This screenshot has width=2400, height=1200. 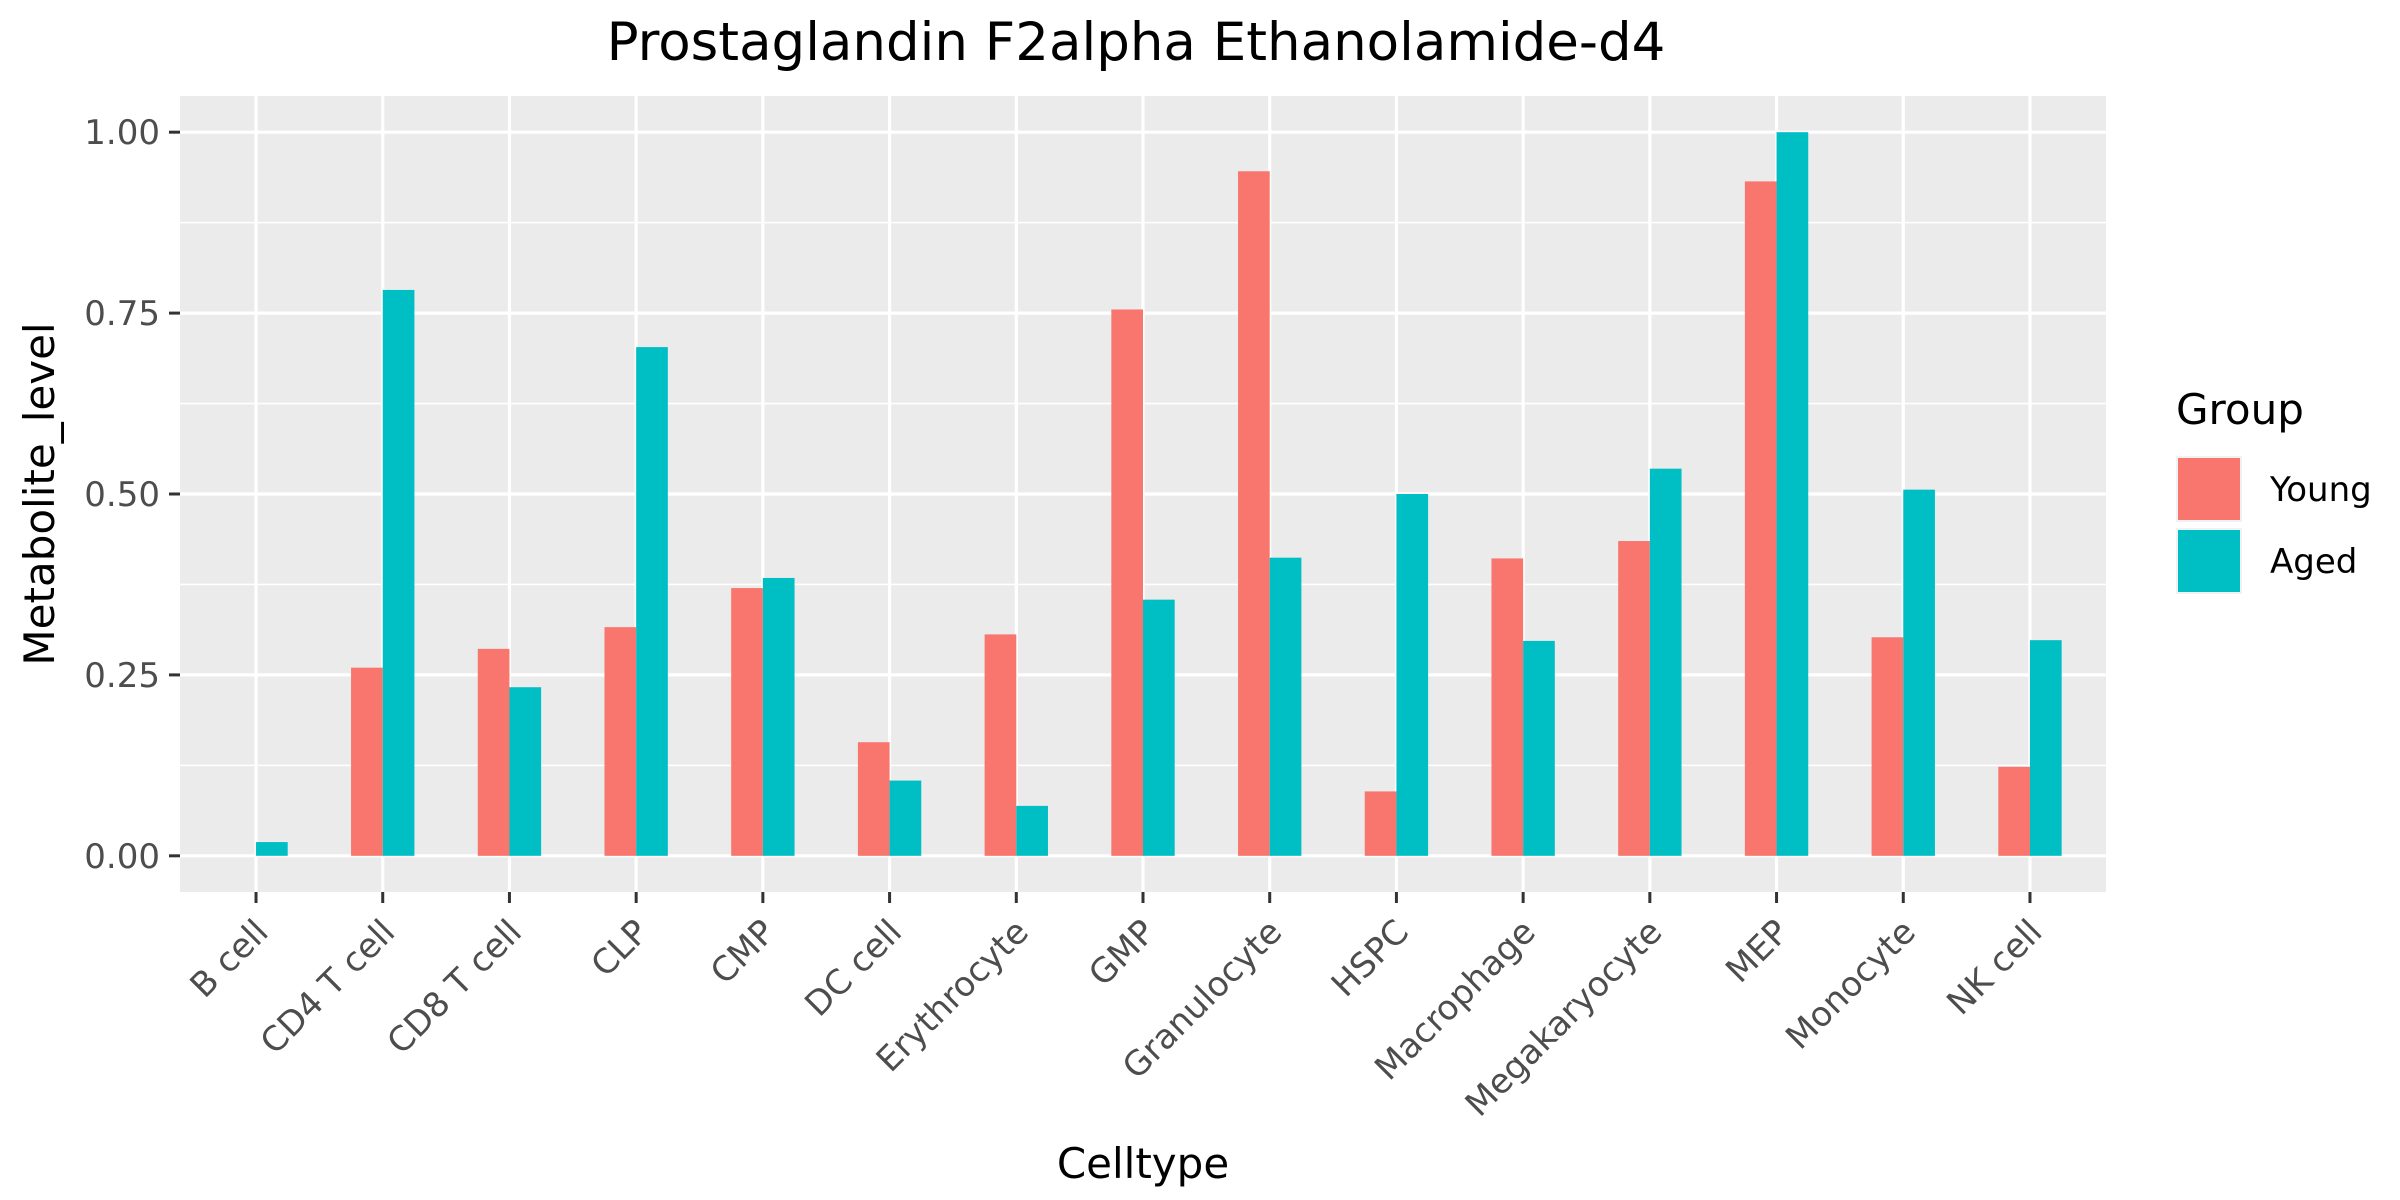 I want to click on bar-aged-nk-cell, so click(x=2045, y=748).